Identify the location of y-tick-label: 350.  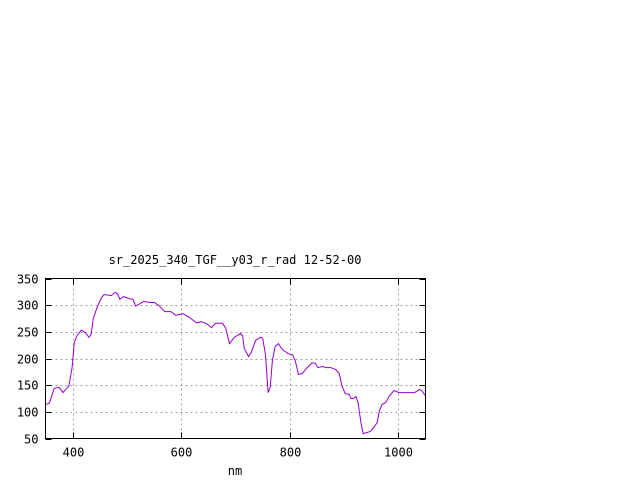
(28, 280).